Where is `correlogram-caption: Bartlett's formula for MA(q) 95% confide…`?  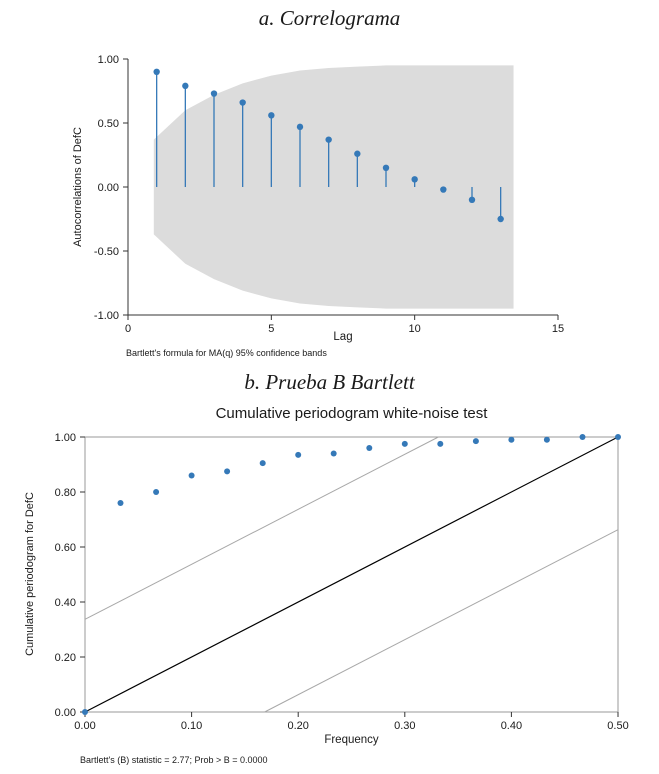 correlogram-caption: Bartlett's formula for MA(q) 95% confide… is located at coordinates (226, 353).